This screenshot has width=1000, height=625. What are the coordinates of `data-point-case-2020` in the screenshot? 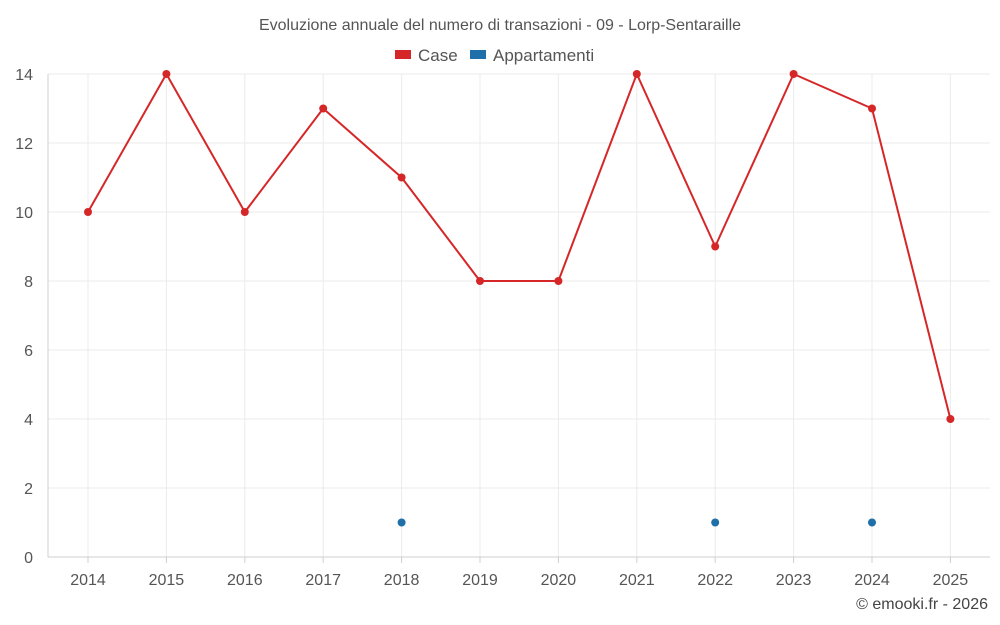 It's located at (558, 281).